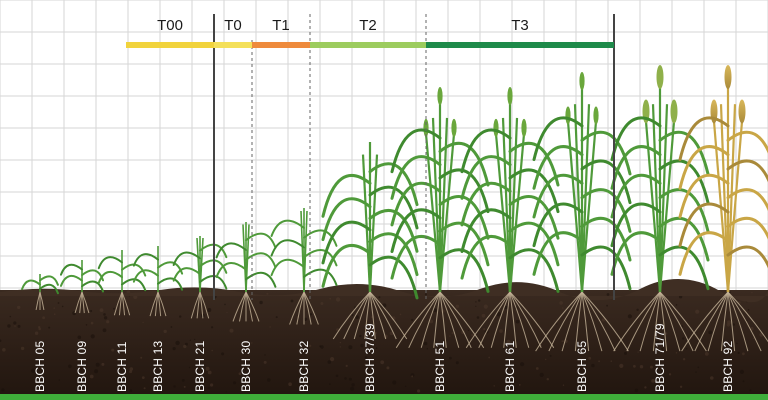 The image size is (768, 400). What do you see at coordinates (170, 45) in the screenshot?
I see `treatment-bar-t00` at bounding box center [170, 45].